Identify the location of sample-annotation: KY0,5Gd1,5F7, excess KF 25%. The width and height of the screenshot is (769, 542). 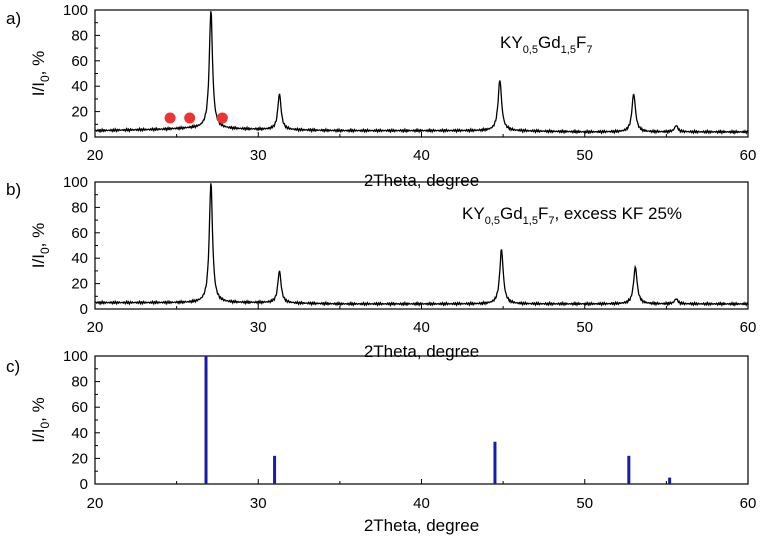
(572, 215).